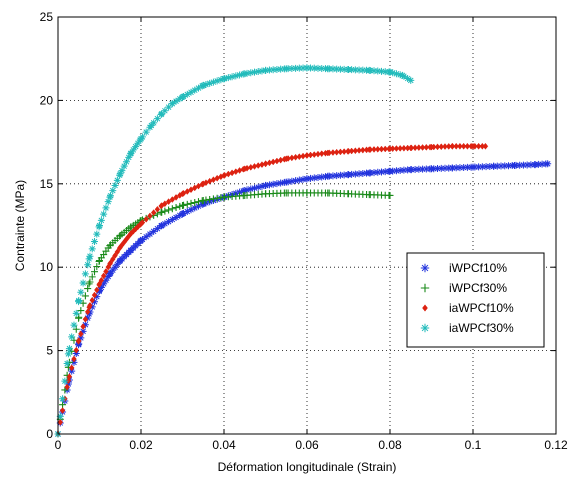 The width and height of the screenshot is (572, 478). I want to click on legend-item: iWPCf10%, so click(463, 268).